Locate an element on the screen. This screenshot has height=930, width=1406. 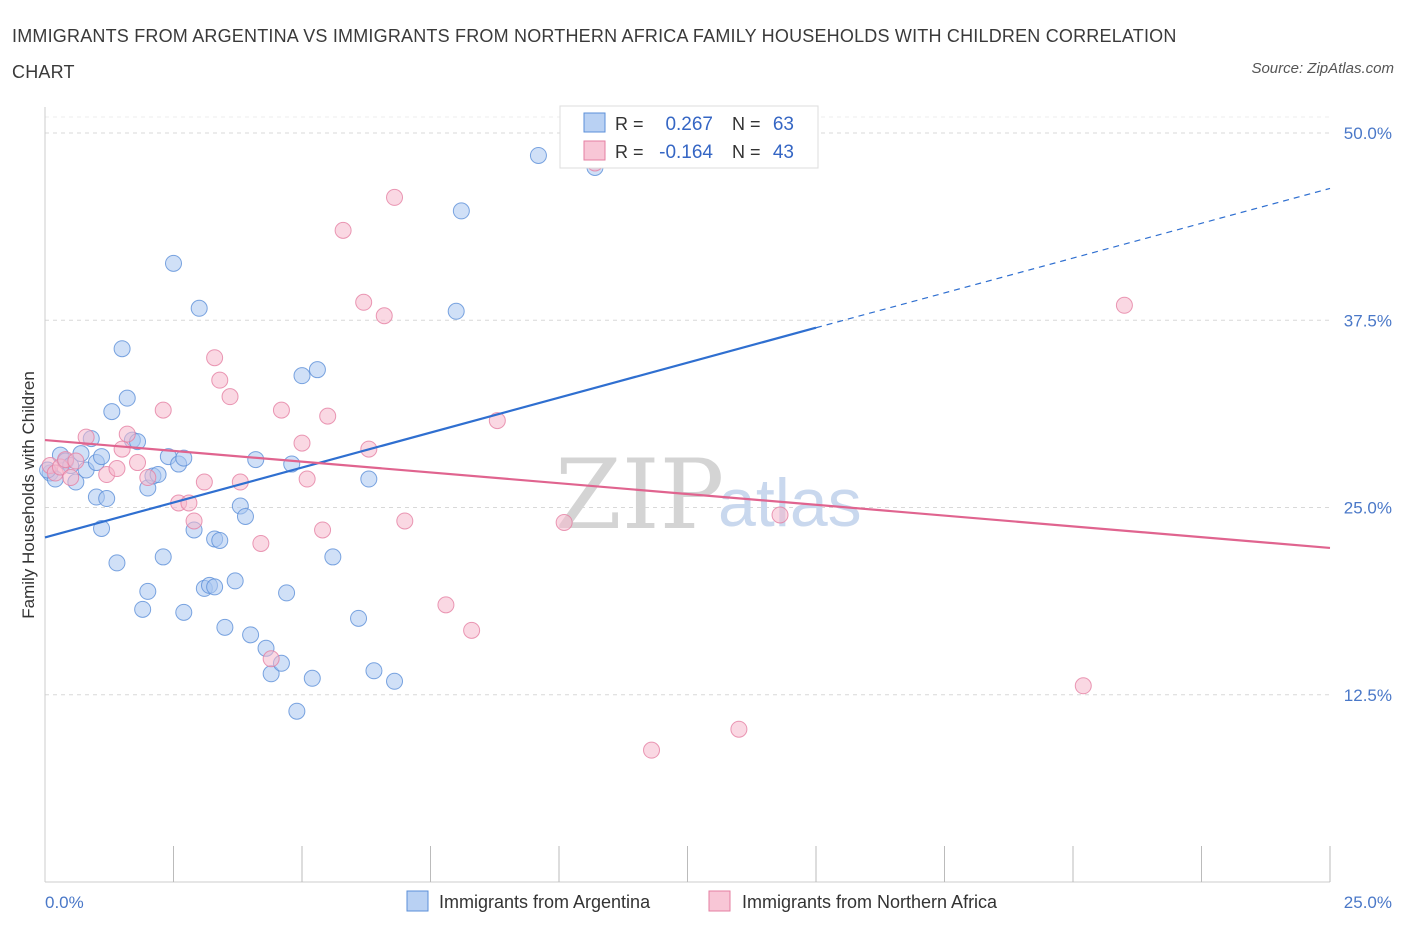
legend-r-value-1: 0.267 is located at coordinates (689, 124).